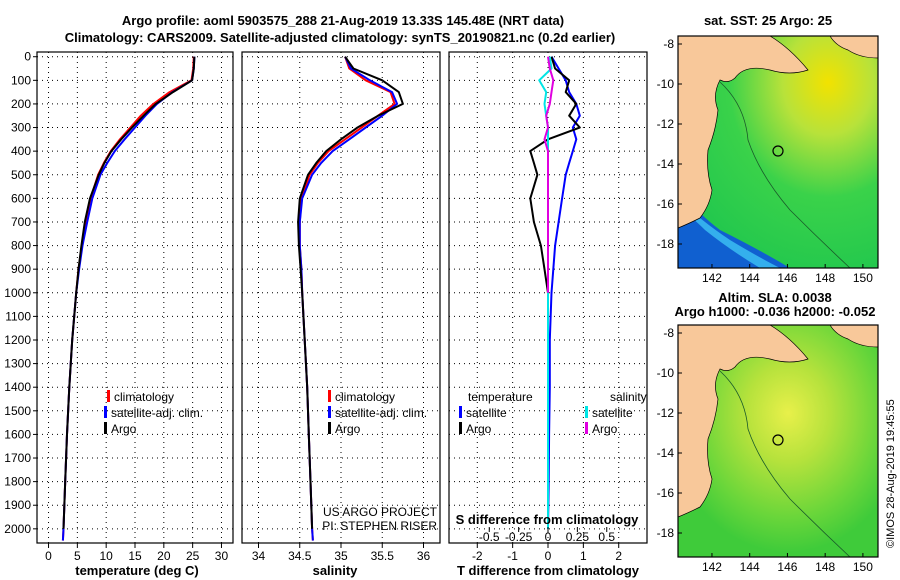 The width and height of the screenshot is (900, 580). I want to click on salinity-lines, so click(350, 298).